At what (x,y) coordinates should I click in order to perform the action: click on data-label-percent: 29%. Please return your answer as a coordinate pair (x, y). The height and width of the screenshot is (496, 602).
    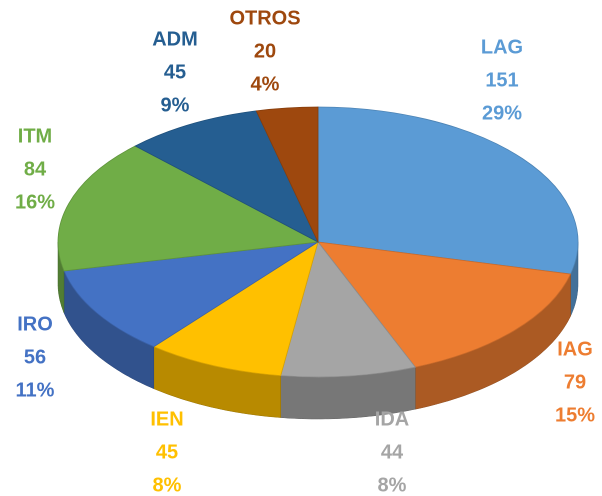
    Looking at the image, I should click on (502, 113).